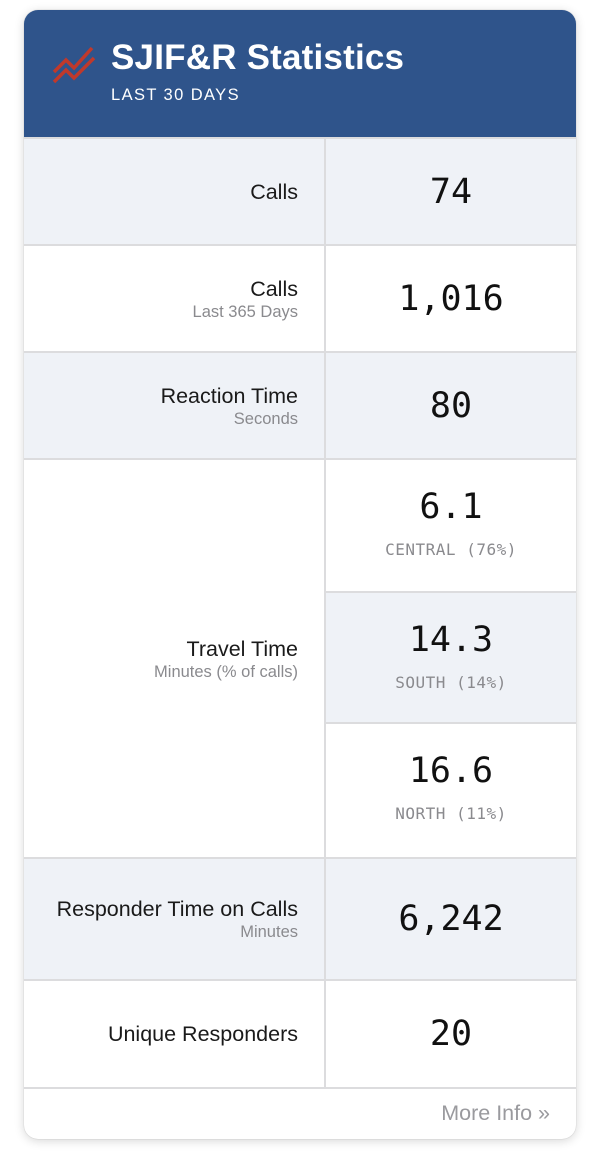  I want to click on row-label: Responder Time on Calls, so click(177, 909).